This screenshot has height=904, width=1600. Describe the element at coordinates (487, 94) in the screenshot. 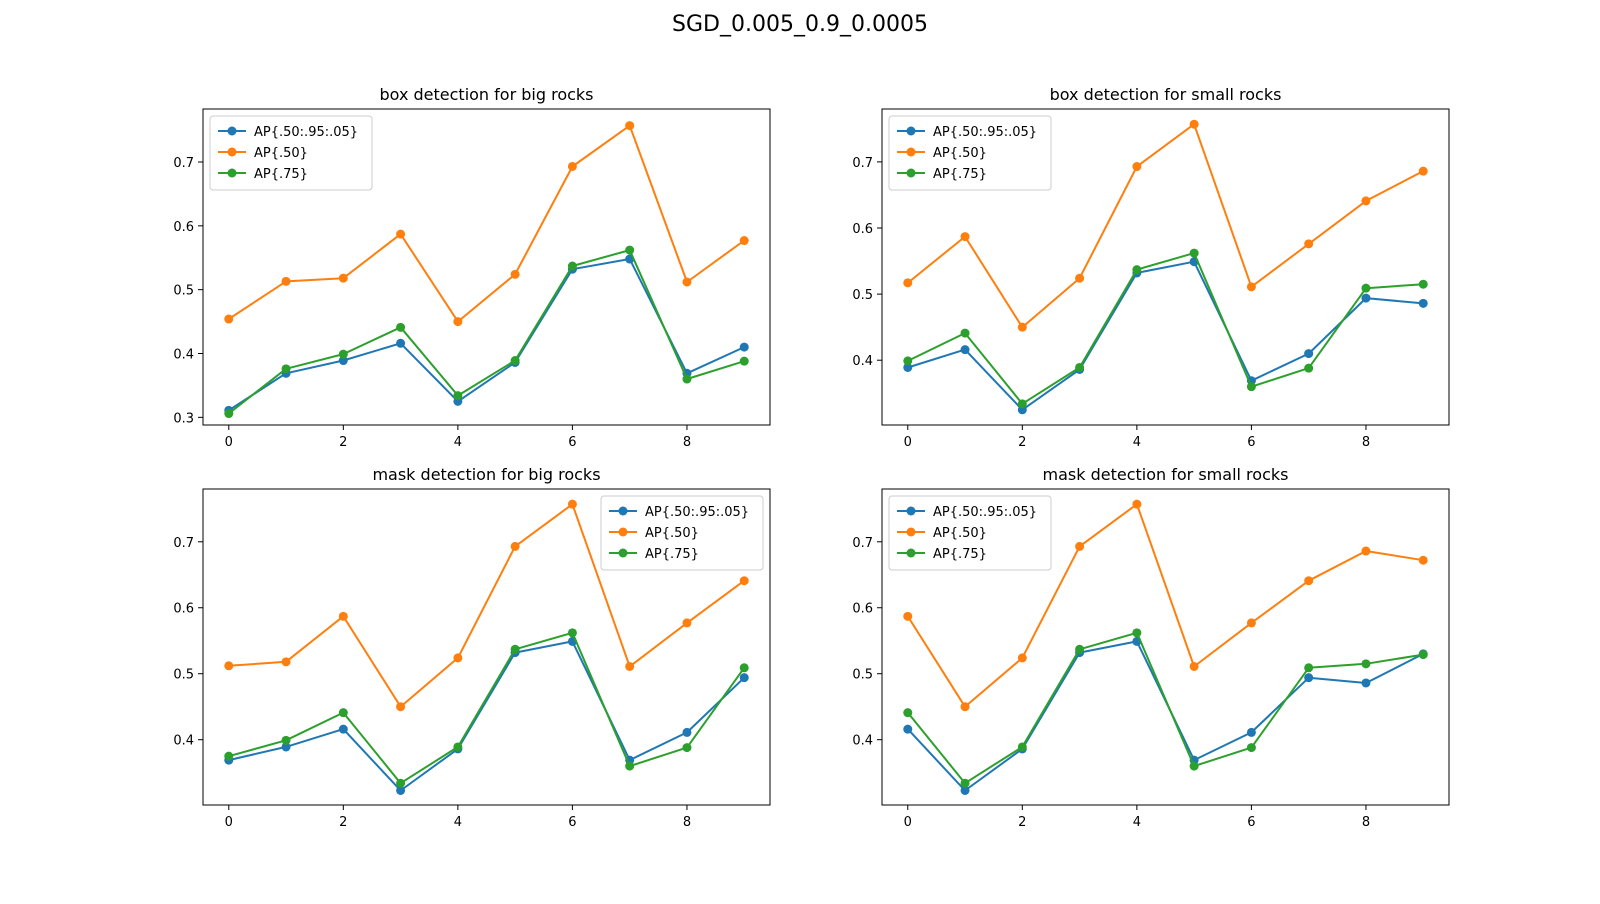

I see `chart-title: box detection for big rocks` at that location.